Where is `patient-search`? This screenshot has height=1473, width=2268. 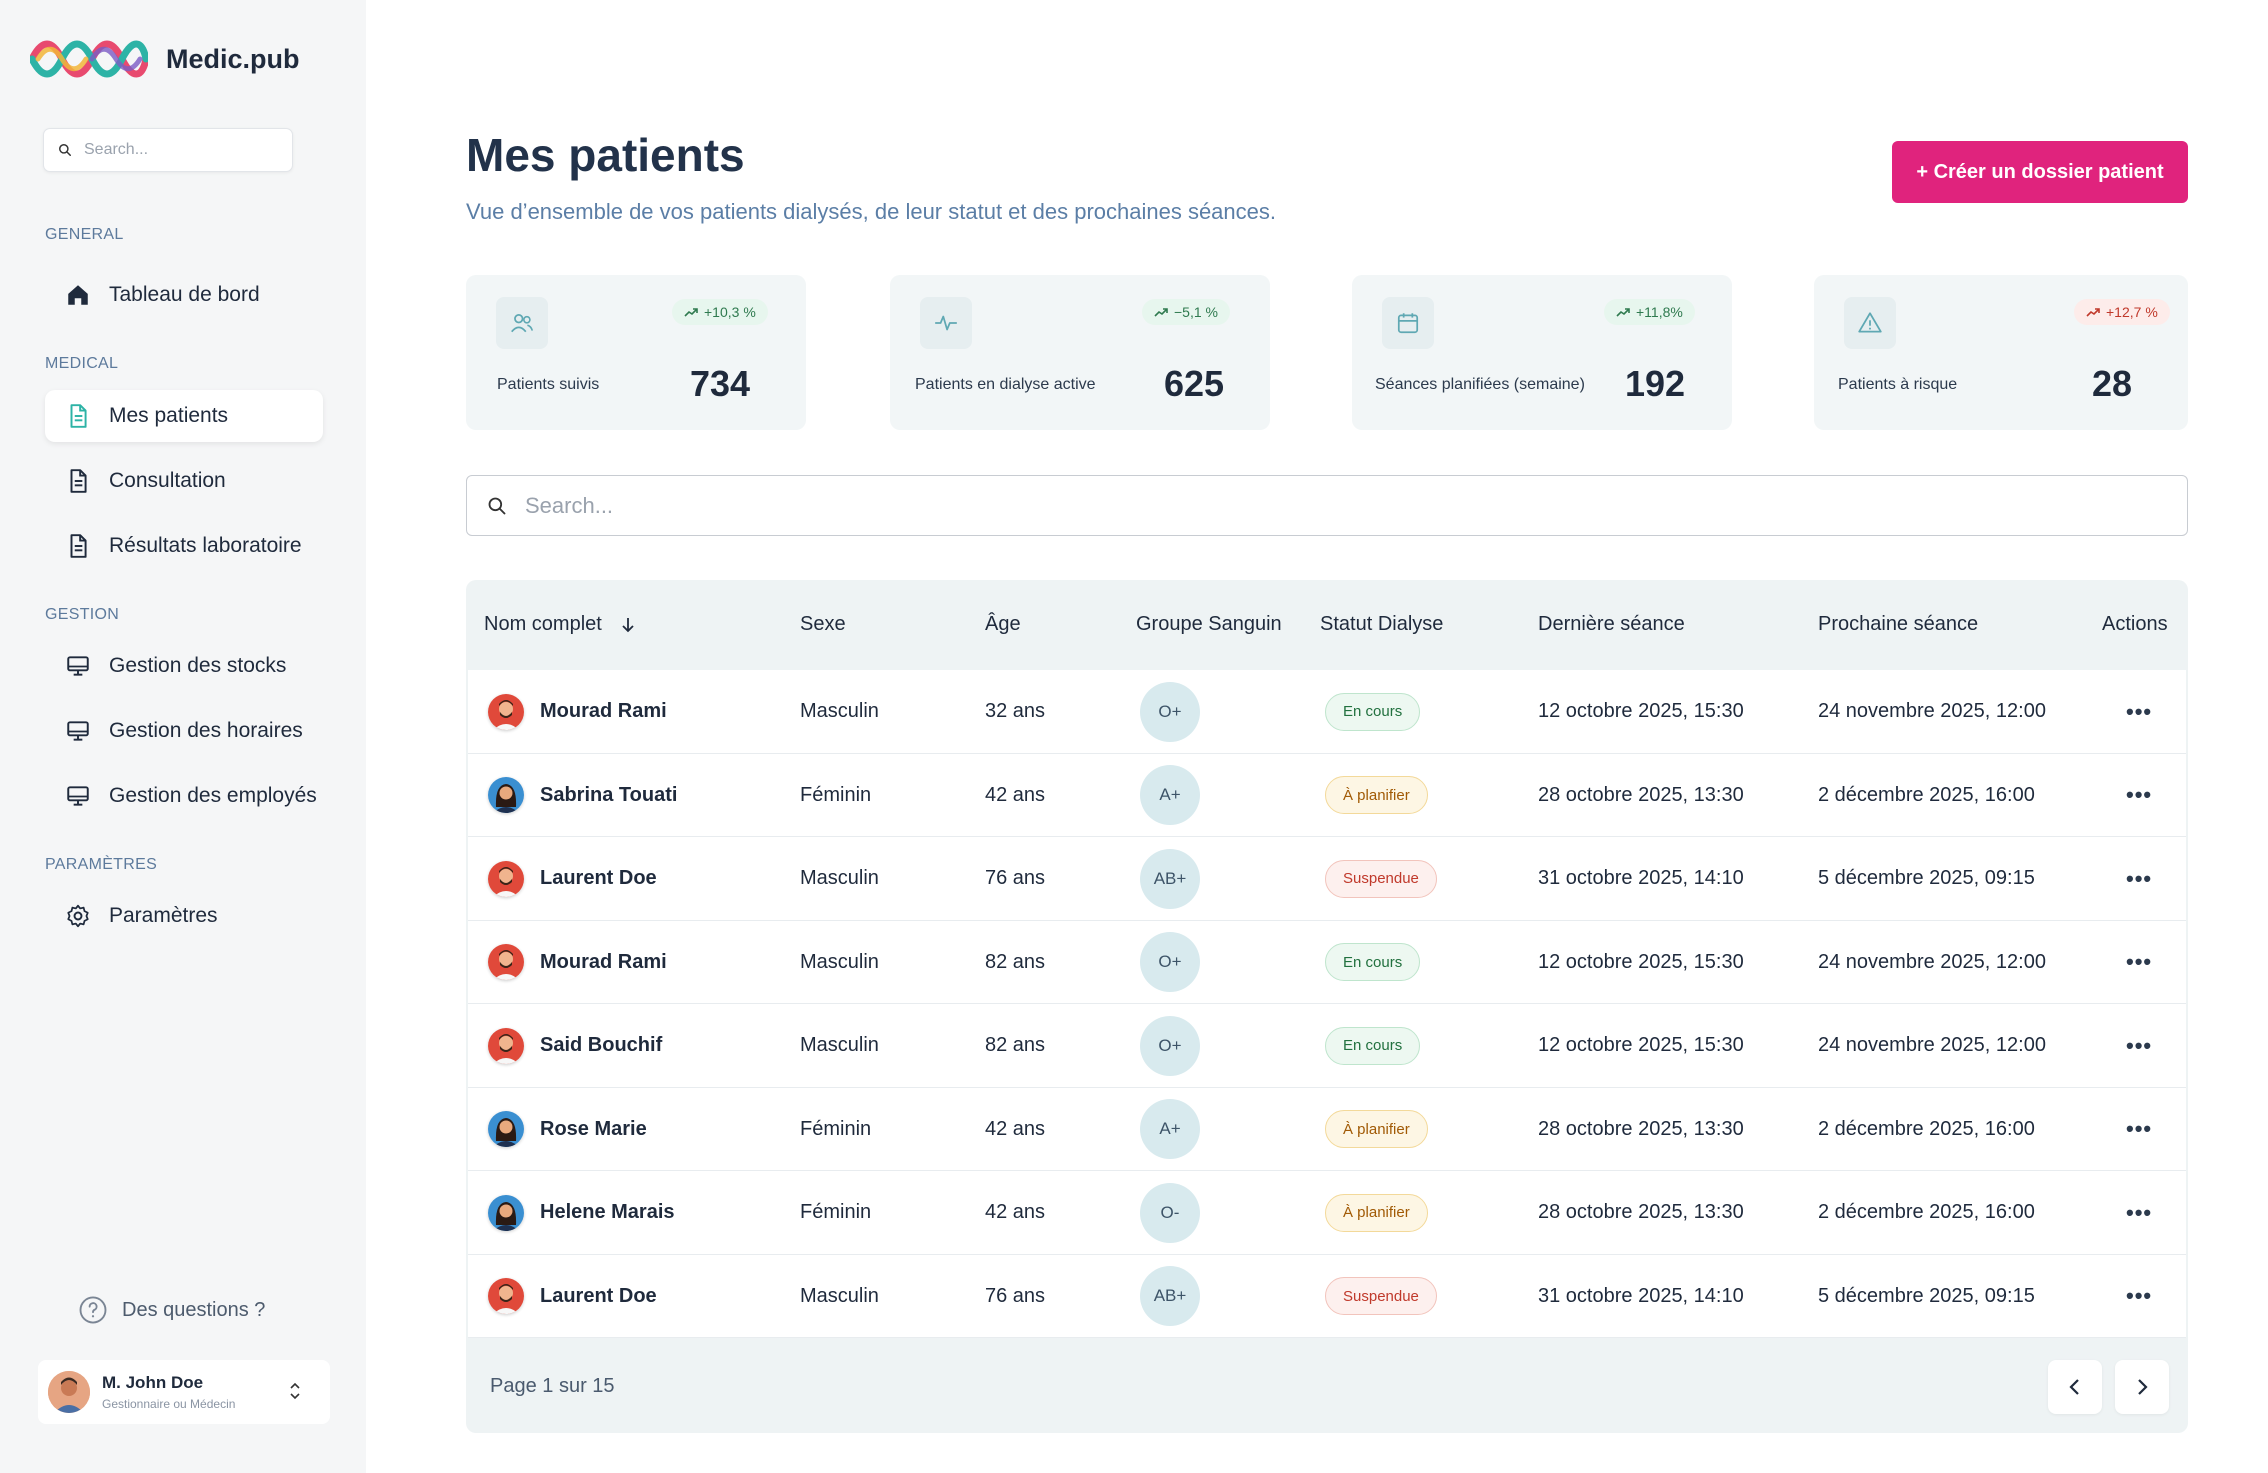
patient-search is located at coordinates (1327, 505).